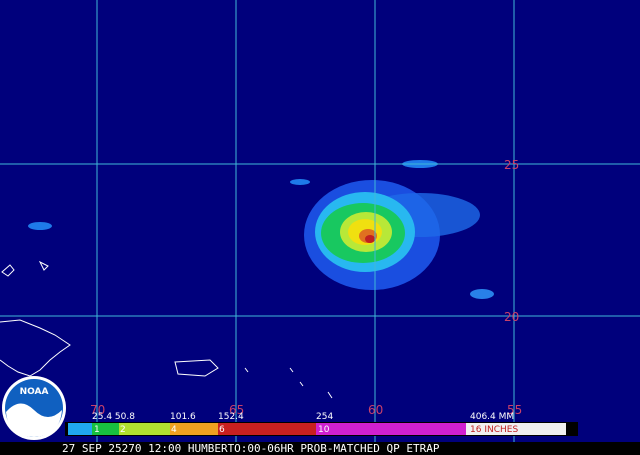 The image size is (640, 455). Describe the element at coordinates (236, 410) in the screenshot. I see `longitude-label: 65` at that location.